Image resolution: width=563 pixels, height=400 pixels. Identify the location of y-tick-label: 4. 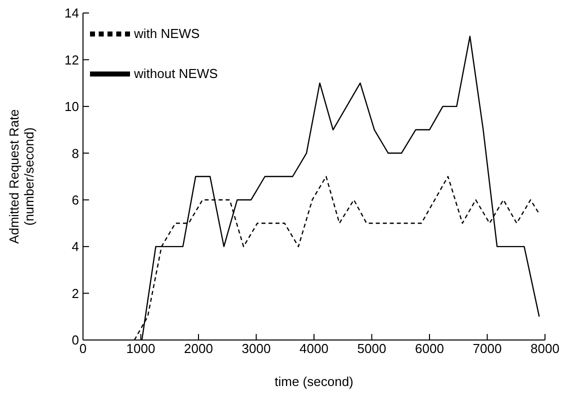
(75, 246).